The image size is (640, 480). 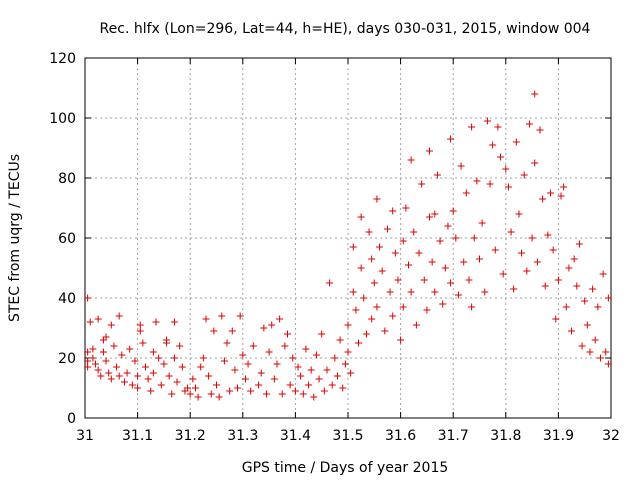 I want to click on x-tick-label: 31.6, so click(x=400, y=436).